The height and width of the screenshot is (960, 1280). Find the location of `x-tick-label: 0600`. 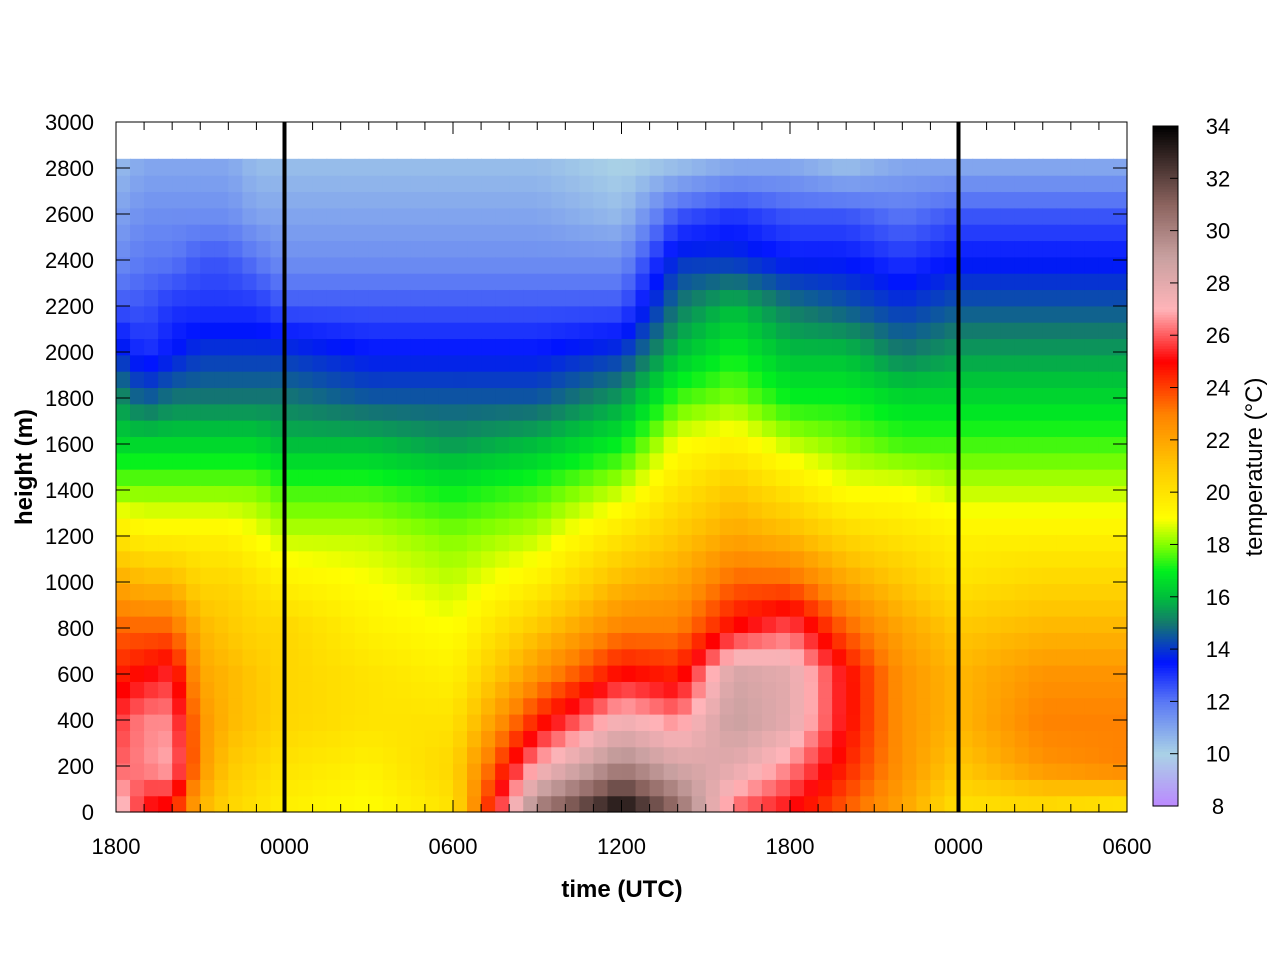

x-tick-label: 0600 is located at coordinates (453, 846).